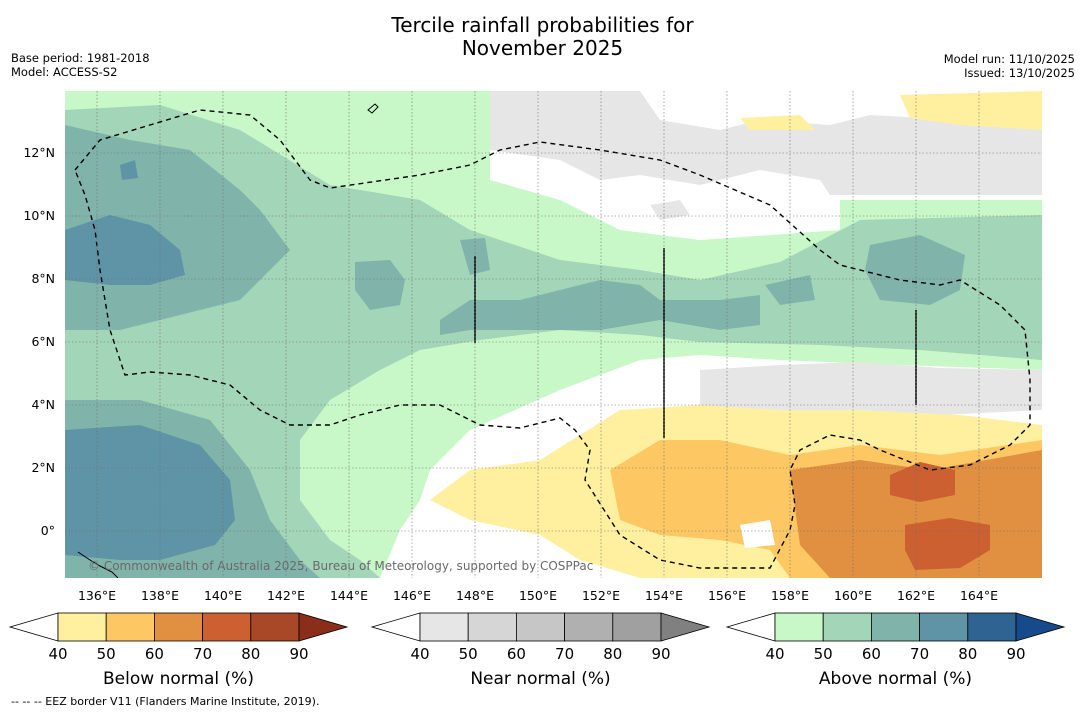 Image resolution: width=1085 pixels, height=713 pixels. I want to click on colorbar-label: Above normal (%), so click(895, 679).